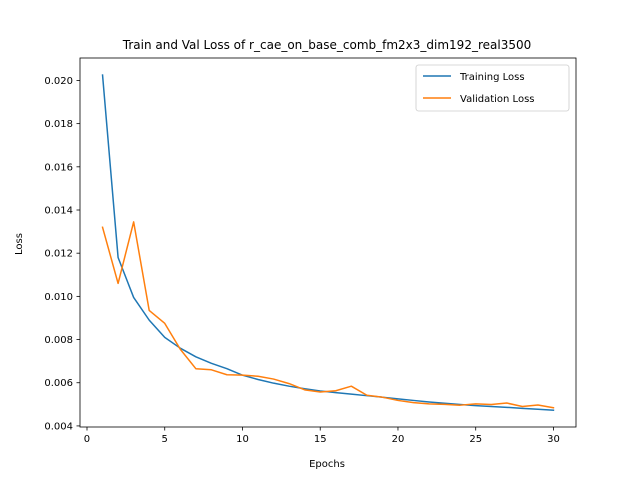  What do you see at coordinates (475, 439) in the screenshot?
I see `x-tick-label-5: 25` at bounding box center [475, 439].